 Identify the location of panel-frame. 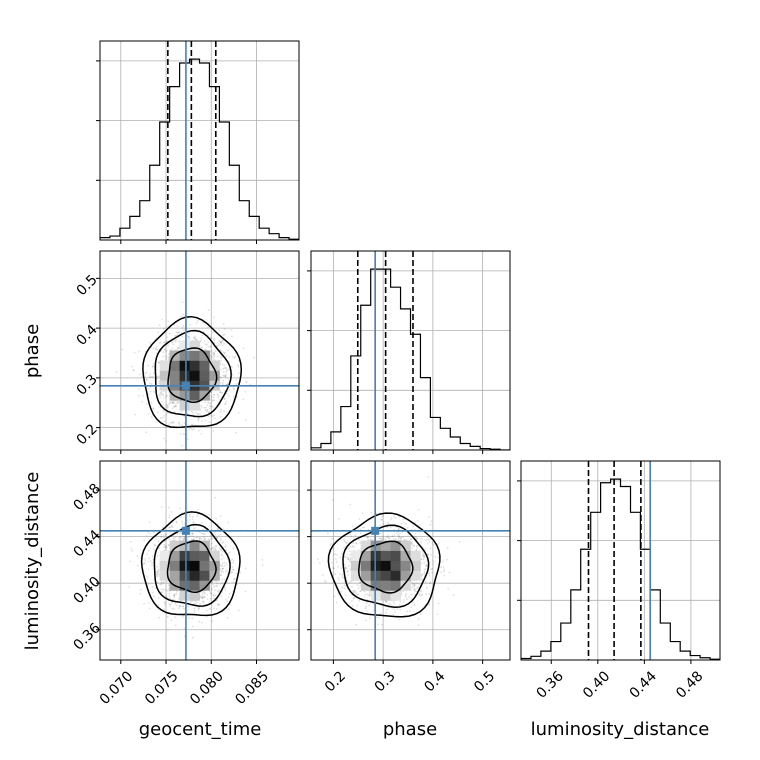
(410, 560).